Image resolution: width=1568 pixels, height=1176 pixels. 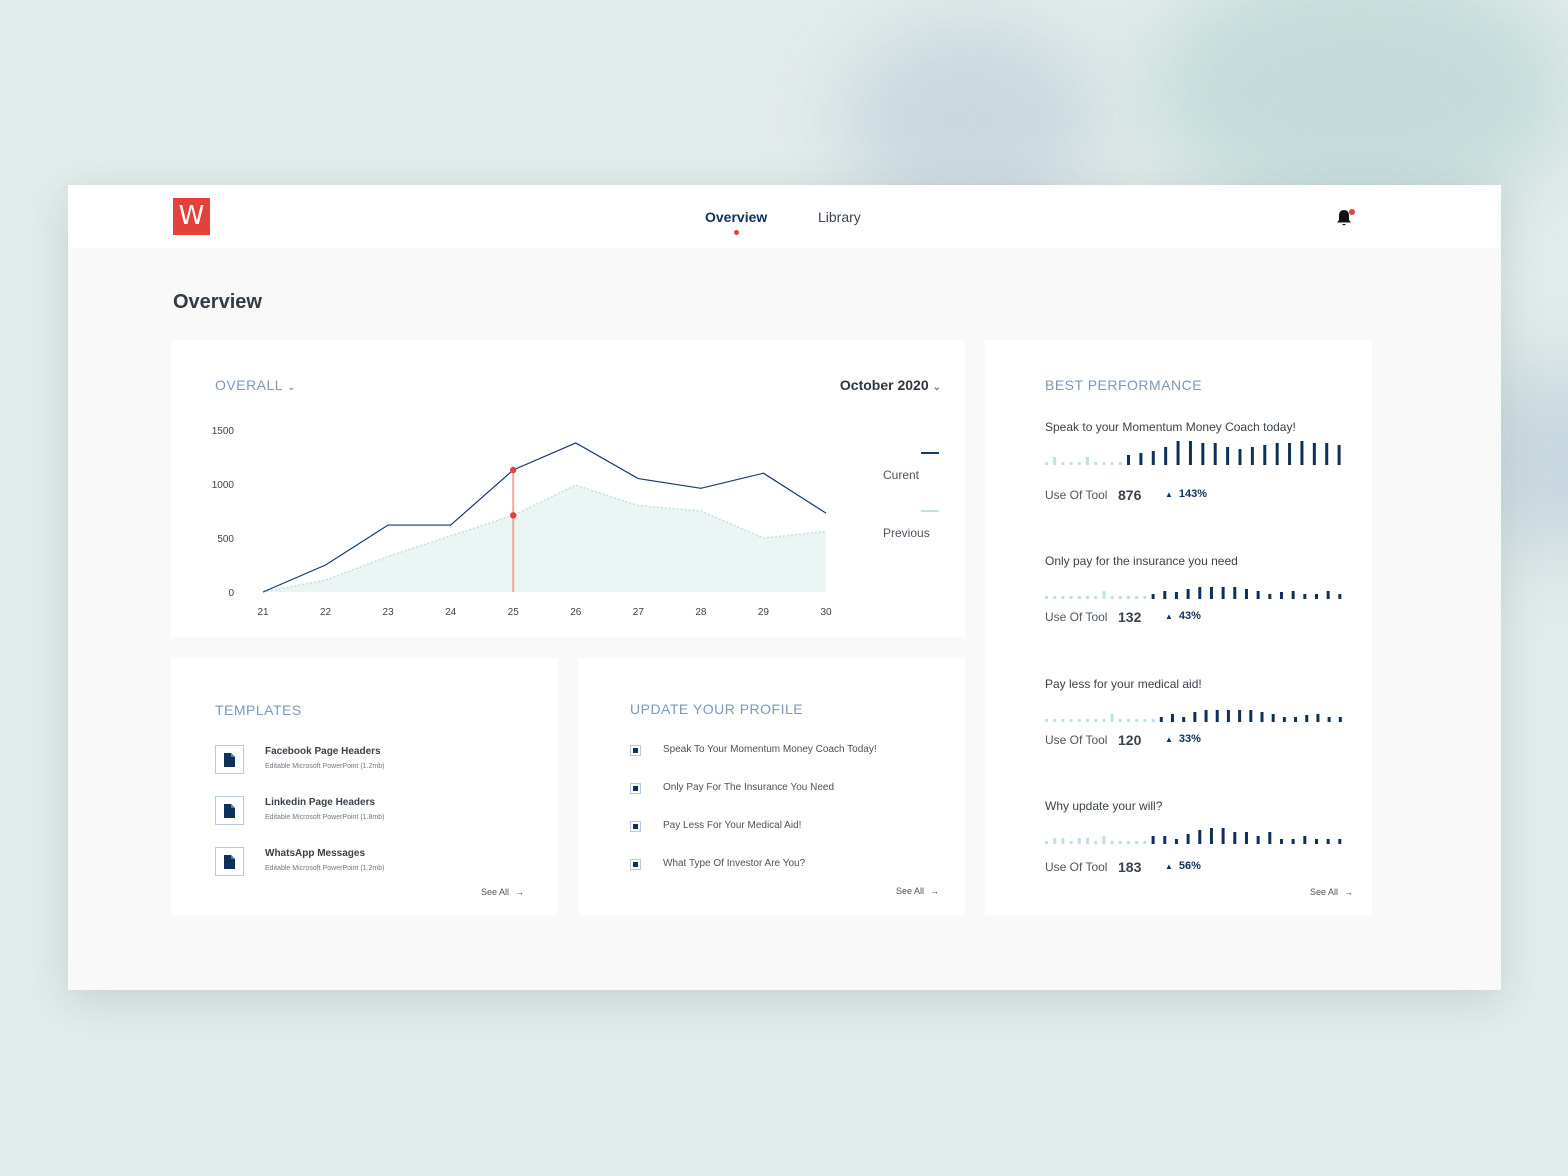 What do you see at coordinates (749, 787) in the screenshot?
I see `checklist-label: Only Pay For The Insurance You Need` at bounding box center [749, 787].